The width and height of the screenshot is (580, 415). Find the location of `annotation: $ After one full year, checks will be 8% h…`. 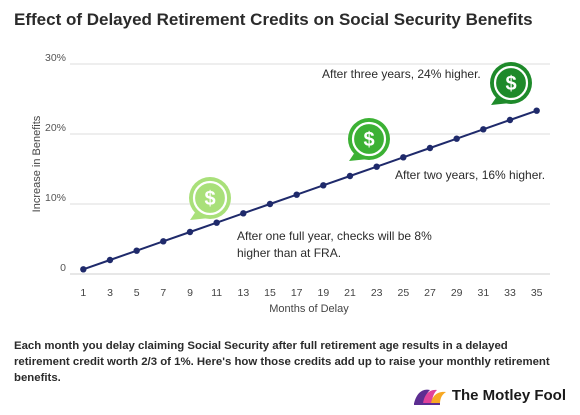

annotation: $ After one full year, checks will be 8% h… is located at coordinates (310, 218).